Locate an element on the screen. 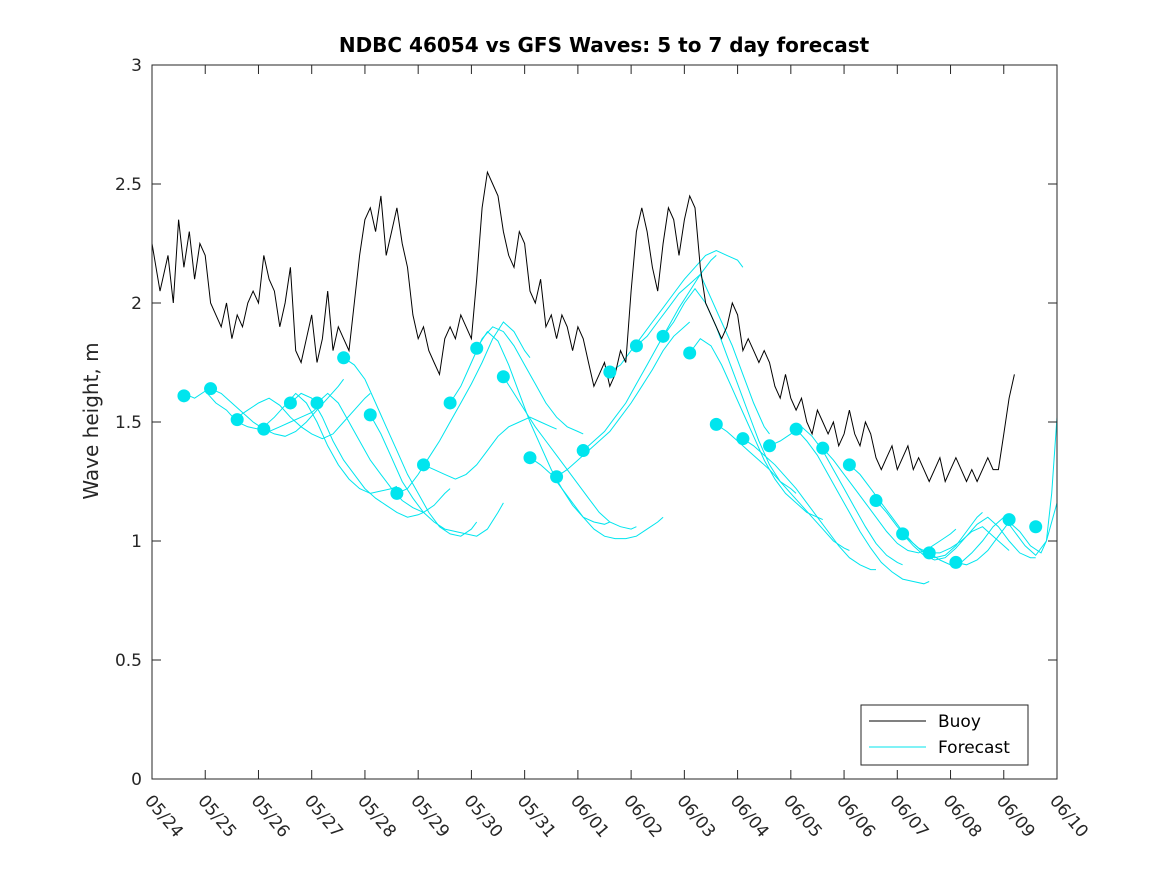 This screenshot has height=875, width=1167. y-tick-label: 2 is located at coordinates (136, 304).